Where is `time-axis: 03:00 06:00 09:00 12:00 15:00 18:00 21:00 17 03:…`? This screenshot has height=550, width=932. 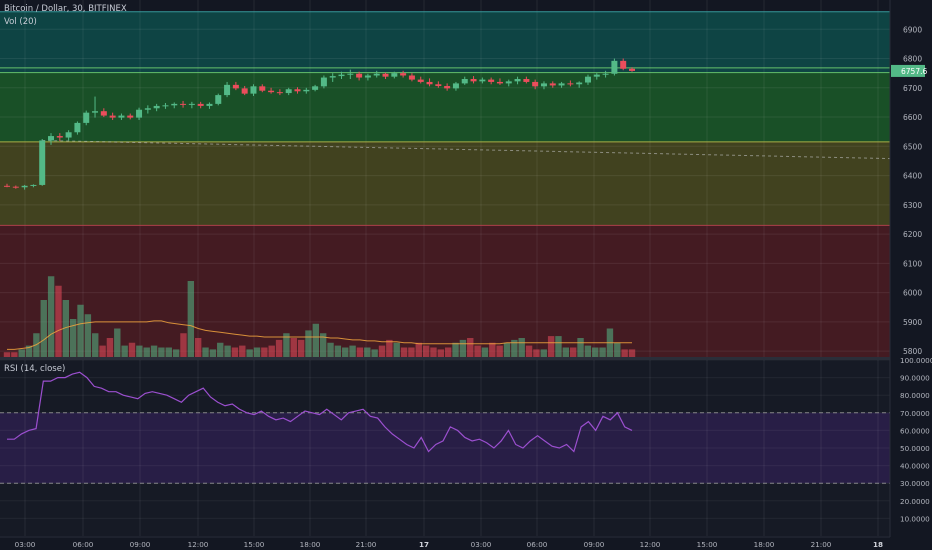
time-axis: 03:00 06:00 09:00 12:00 15:00 18:00 21:00 17 03:… is located at coordinates (466, 543).